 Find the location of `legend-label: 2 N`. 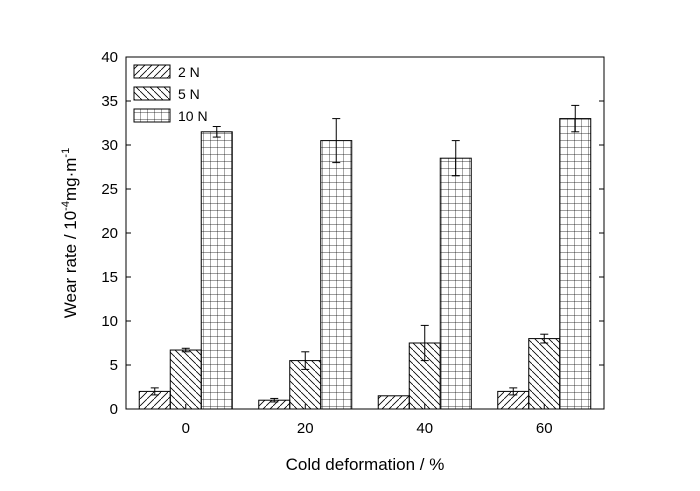

legend-label: 2 N is located at coordinates (189, 72).